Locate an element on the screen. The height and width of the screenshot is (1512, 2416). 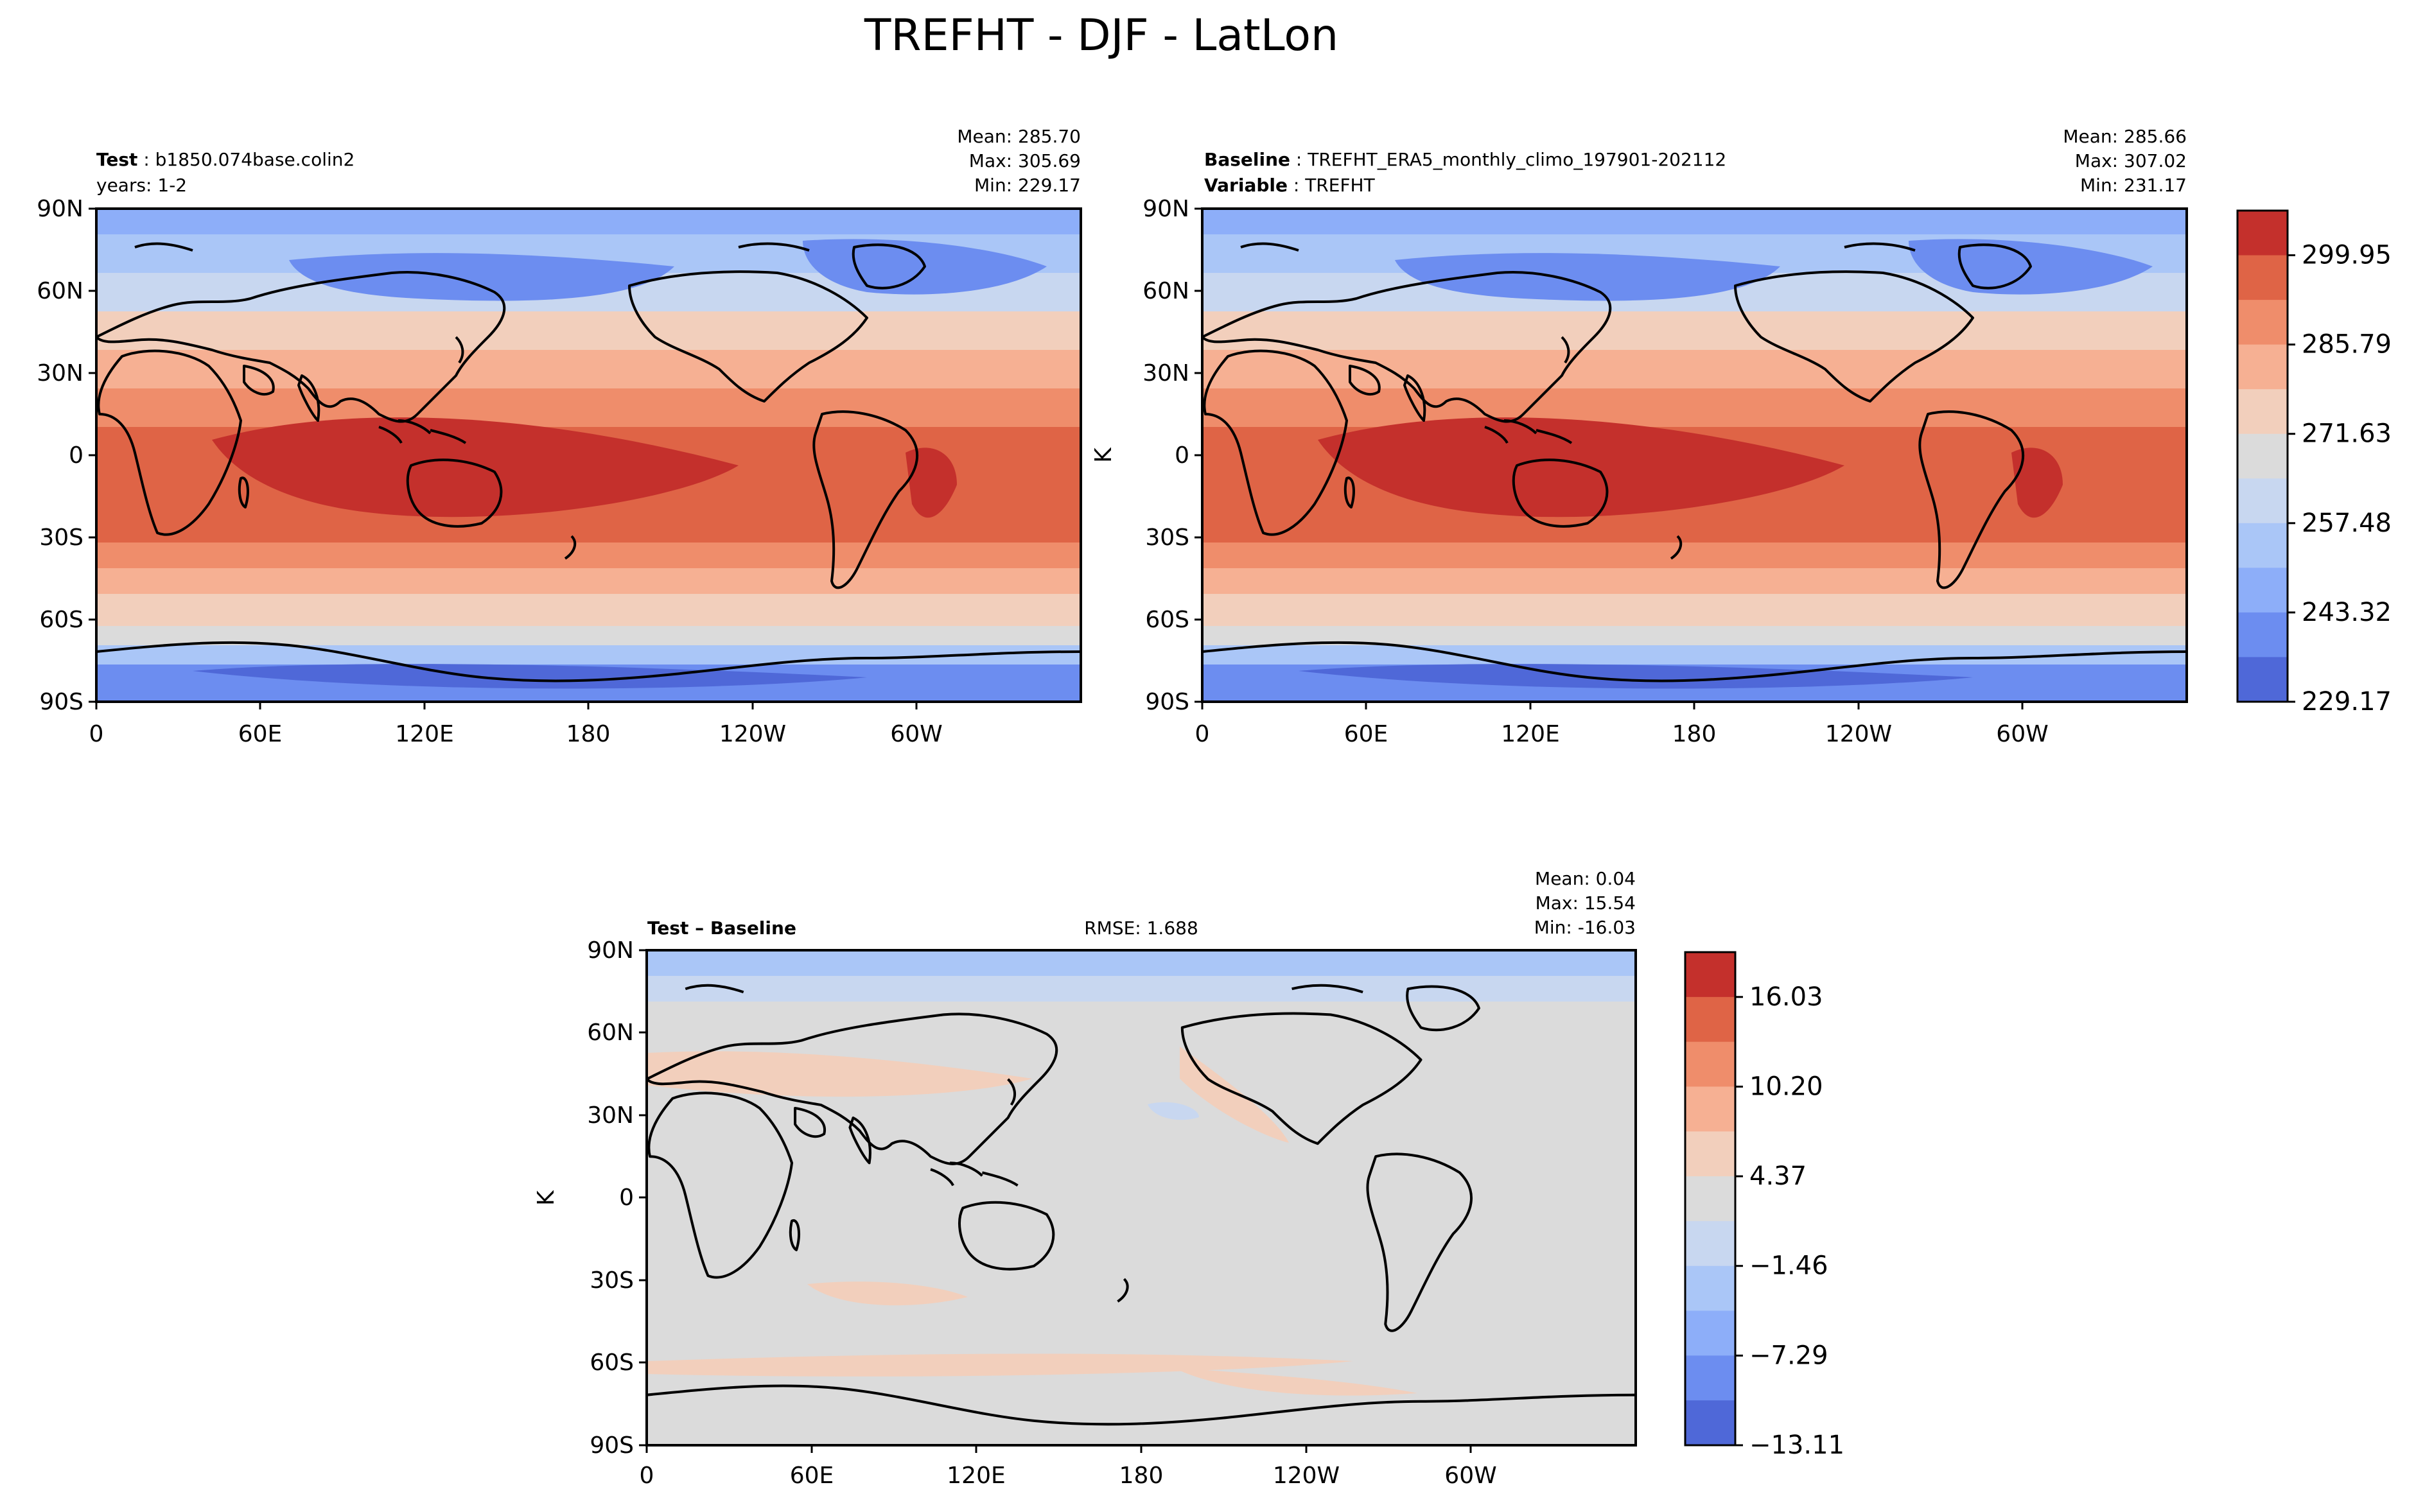
baseline-lon-tick: 60E is located at coordinates (1366, 734).